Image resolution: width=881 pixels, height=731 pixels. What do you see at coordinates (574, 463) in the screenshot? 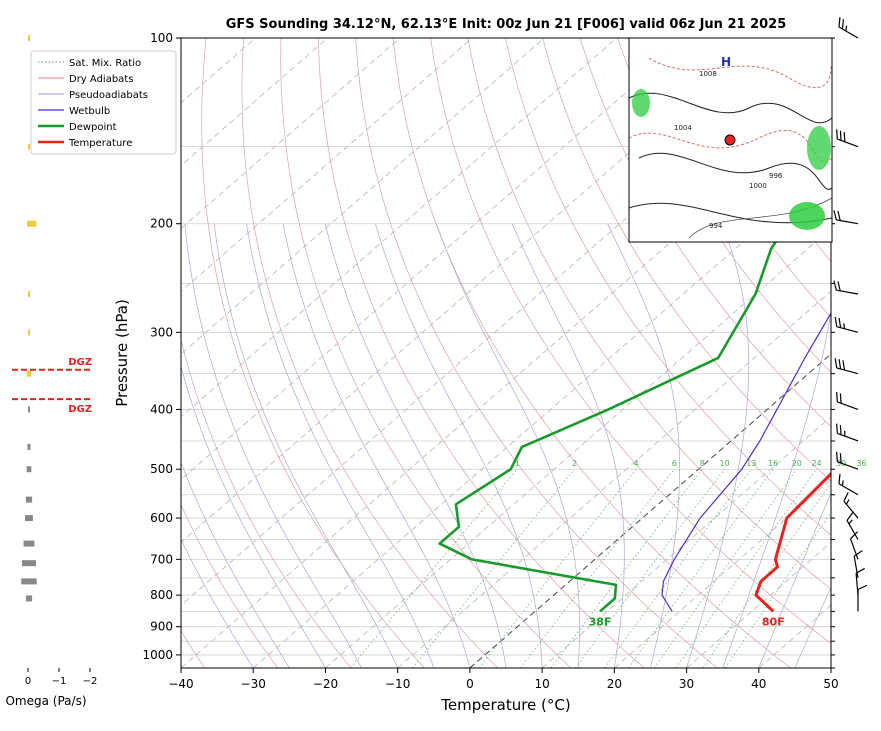
I see `mixing-ratio-label: 2` at bounding box center [574, 463].